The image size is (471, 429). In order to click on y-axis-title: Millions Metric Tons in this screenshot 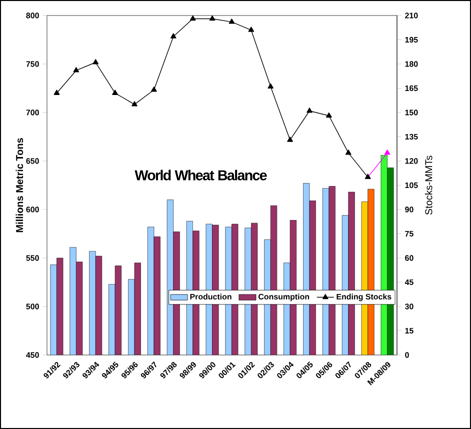, I will do `click(20, 185)`.